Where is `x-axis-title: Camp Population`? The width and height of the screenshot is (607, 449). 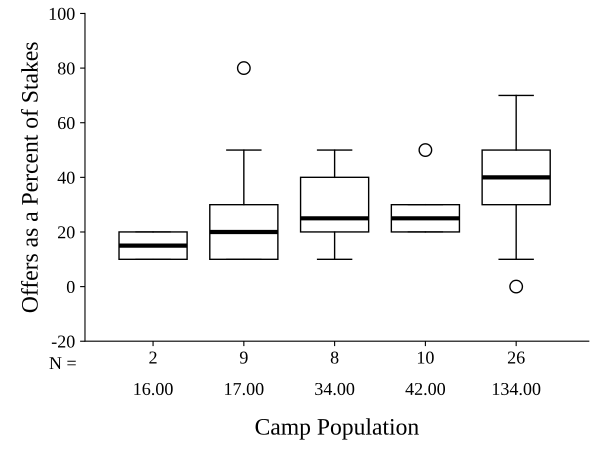 x-axis-title: Camp Population is located at coordinates (337, 429).